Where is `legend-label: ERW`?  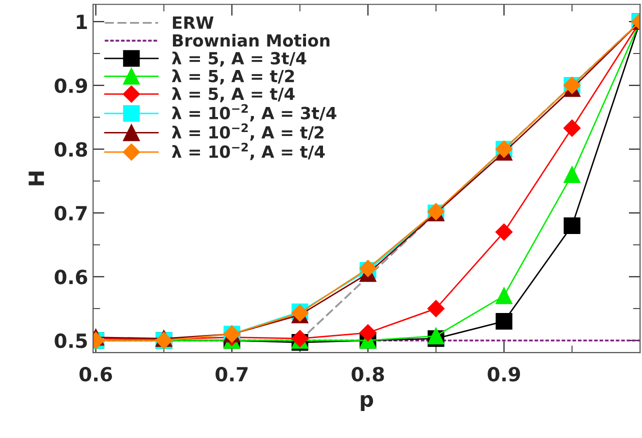
legend-label: ERW is located at coordinates (193, 22).